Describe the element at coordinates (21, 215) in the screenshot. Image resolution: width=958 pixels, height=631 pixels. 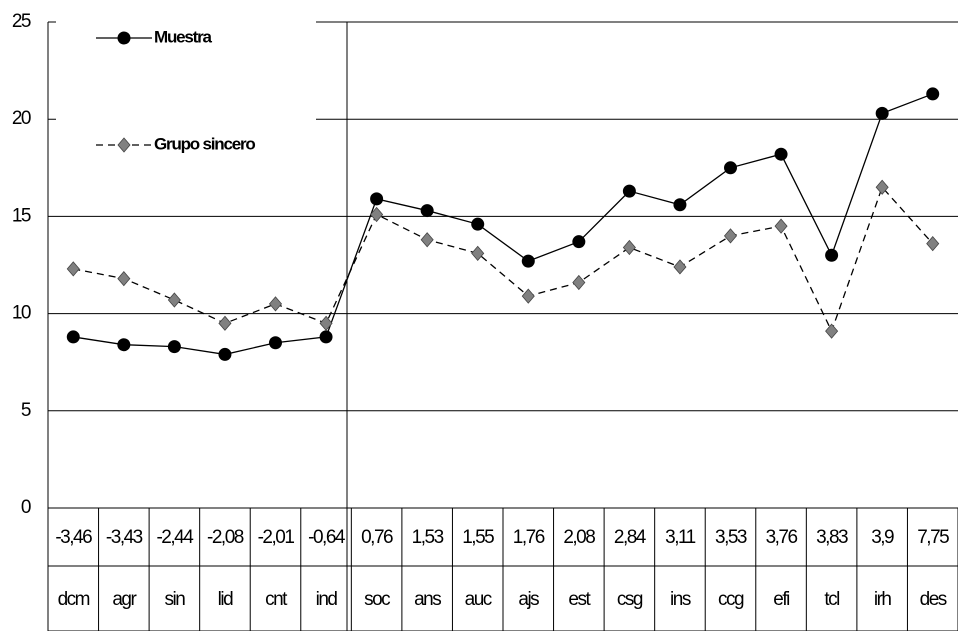
I see `y-tick-label: 15` at that location.